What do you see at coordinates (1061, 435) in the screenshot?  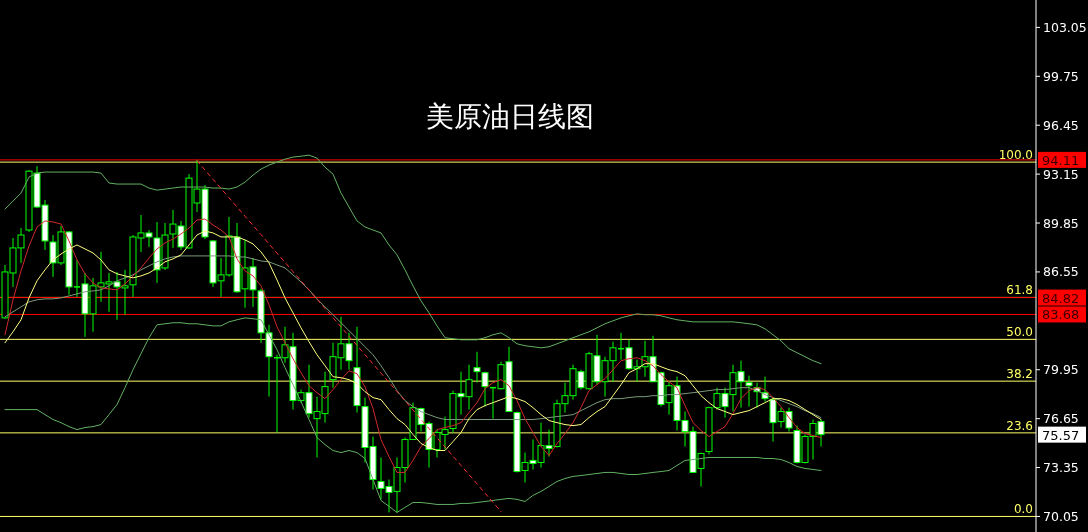 I see `text: 75.57` at bounding box center [1061, 435].